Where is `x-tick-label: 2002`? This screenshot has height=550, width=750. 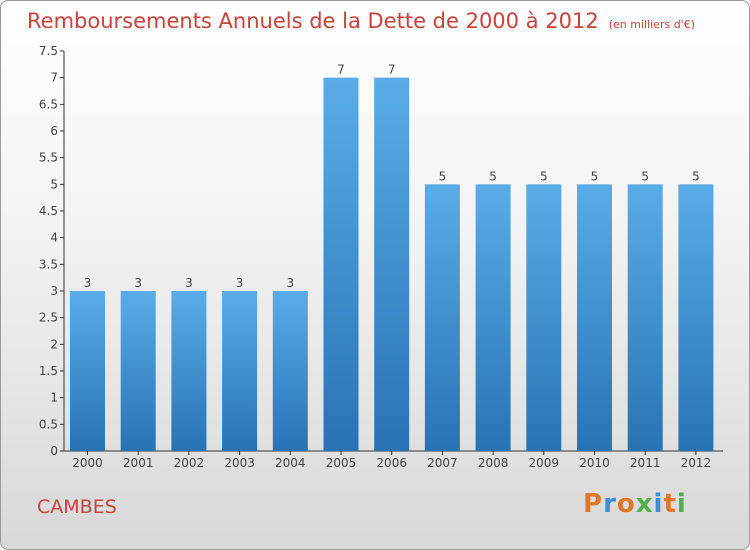 x-tick-label: 2002 is located at coordinates (189, 463).